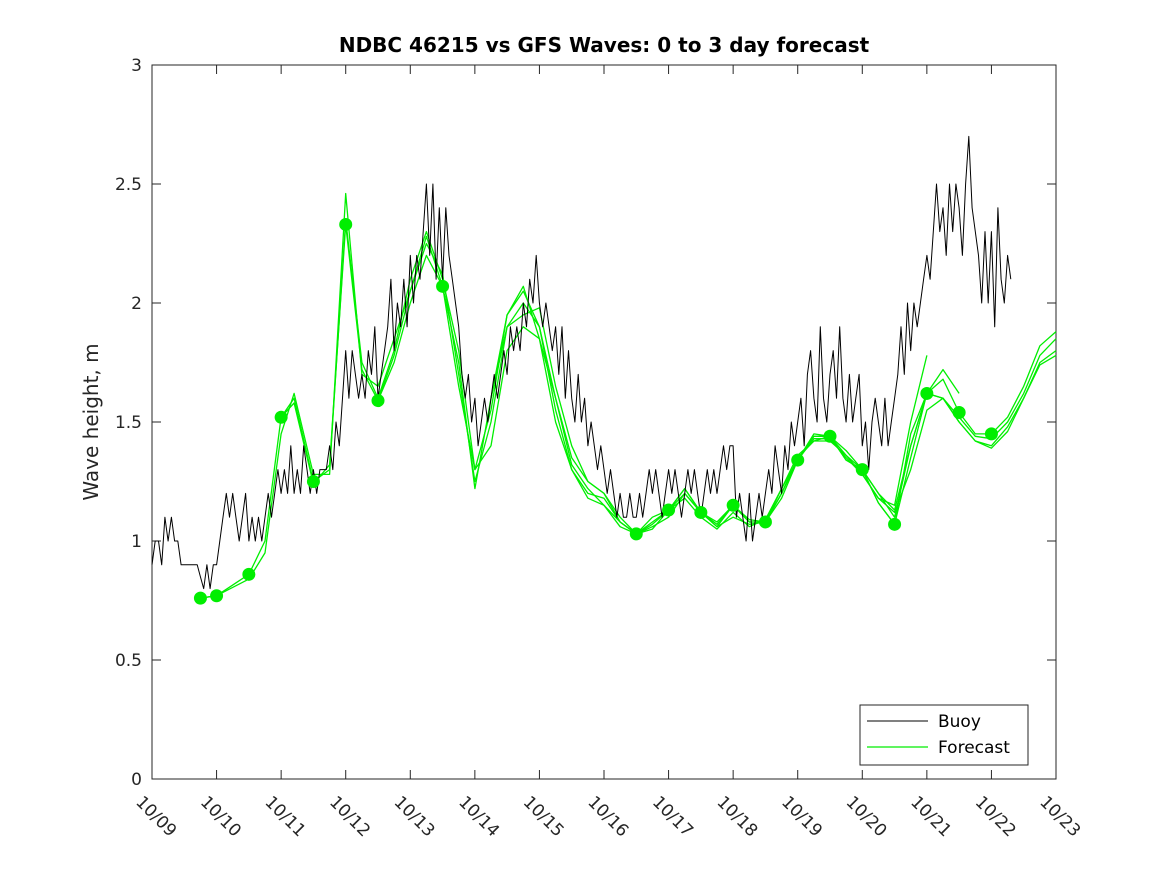  Describe the element at coordinates (136, 66) in the screenshot. I see `y-tick-label: 3` at that location.